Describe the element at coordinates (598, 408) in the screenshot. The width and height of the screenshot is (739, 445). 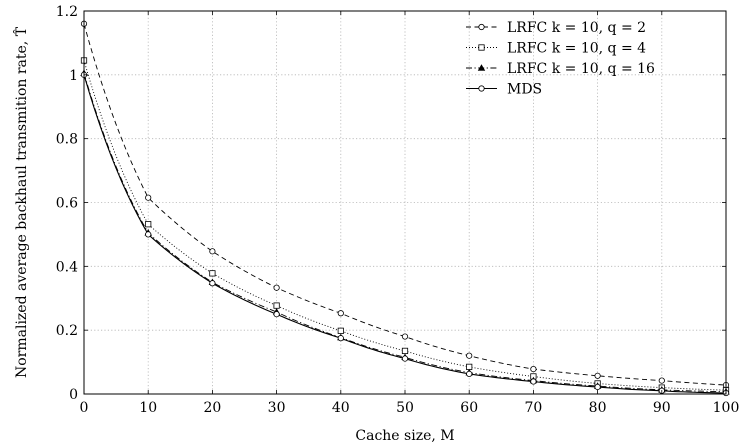
I see `x-tick-label: 80` at that location.